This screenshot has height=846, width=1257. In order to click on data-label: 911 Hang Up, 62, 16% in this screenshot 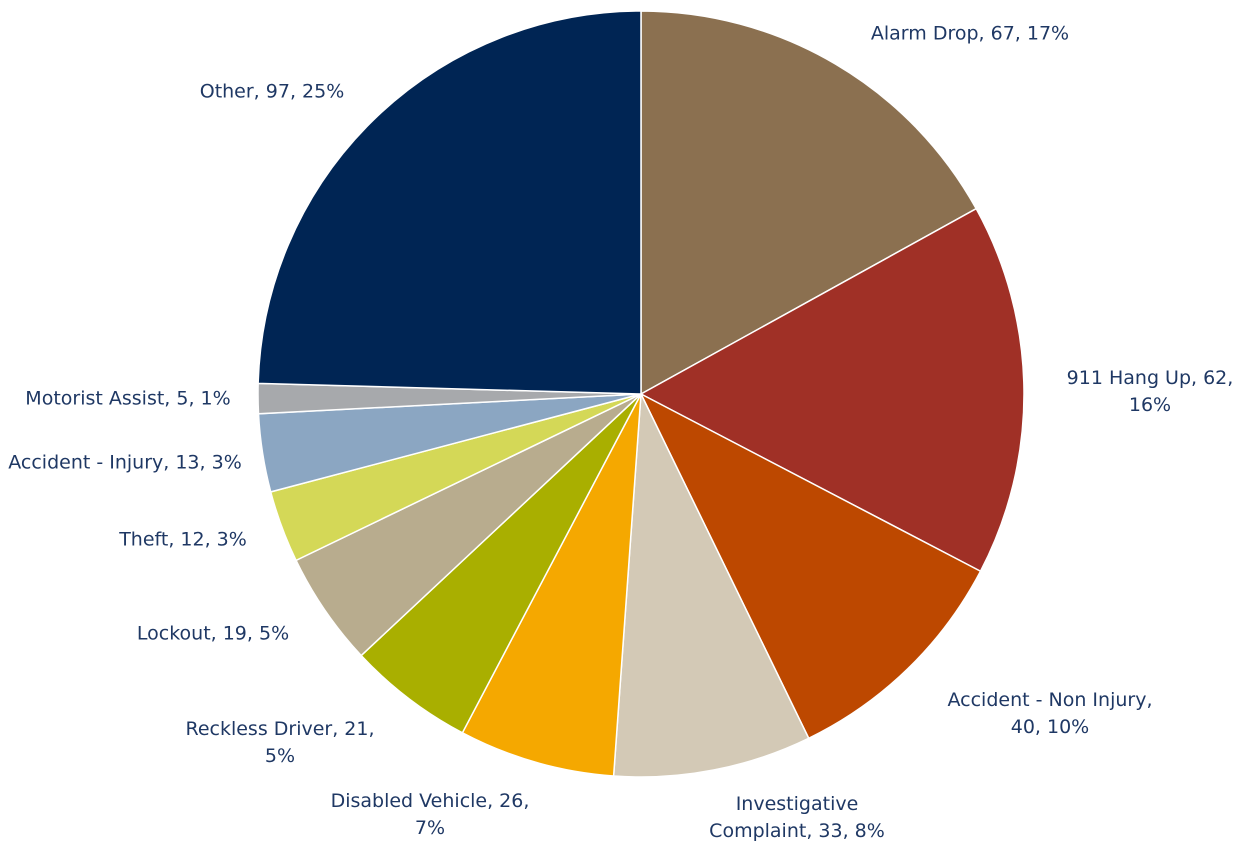, I will do `click(1150, 391)`.